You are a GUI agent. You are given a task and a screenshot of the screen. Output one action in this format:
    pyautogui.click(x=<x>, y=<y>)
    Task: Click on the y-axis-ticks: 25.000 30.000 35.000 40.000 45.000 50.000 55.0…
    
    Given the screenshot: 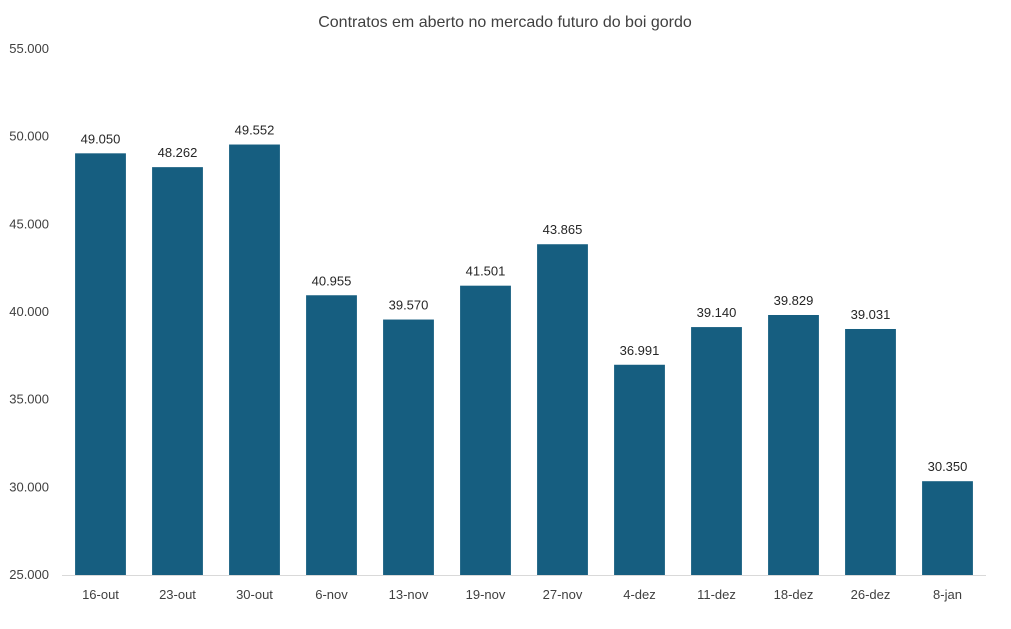 What is the action you would take?
    pyautogui.click(x=29, y=311)
    